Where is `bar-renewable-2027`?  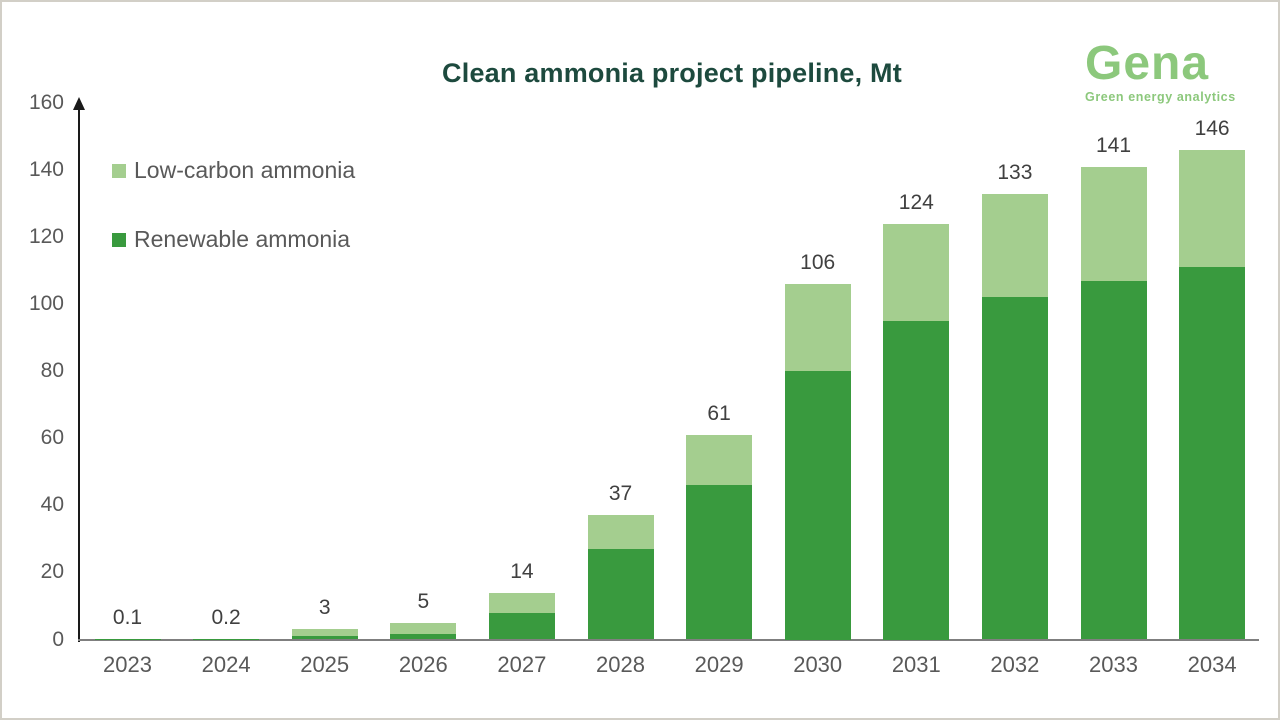
bar-renewable-2027 is located at coordinates (521, 626).